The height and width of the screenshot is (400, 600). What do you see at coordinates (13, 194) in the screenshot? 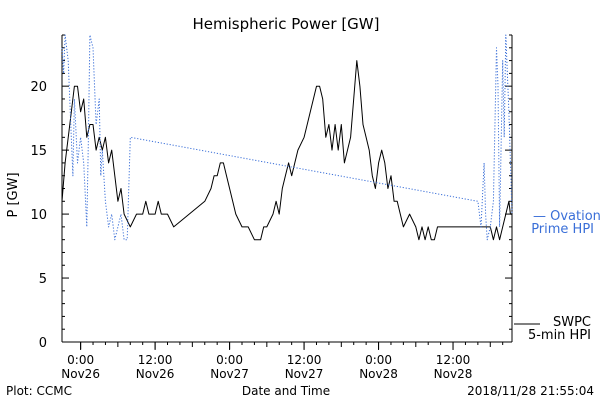
I see `y-axis-label: P [GW]` at bounding box center [13, 194].